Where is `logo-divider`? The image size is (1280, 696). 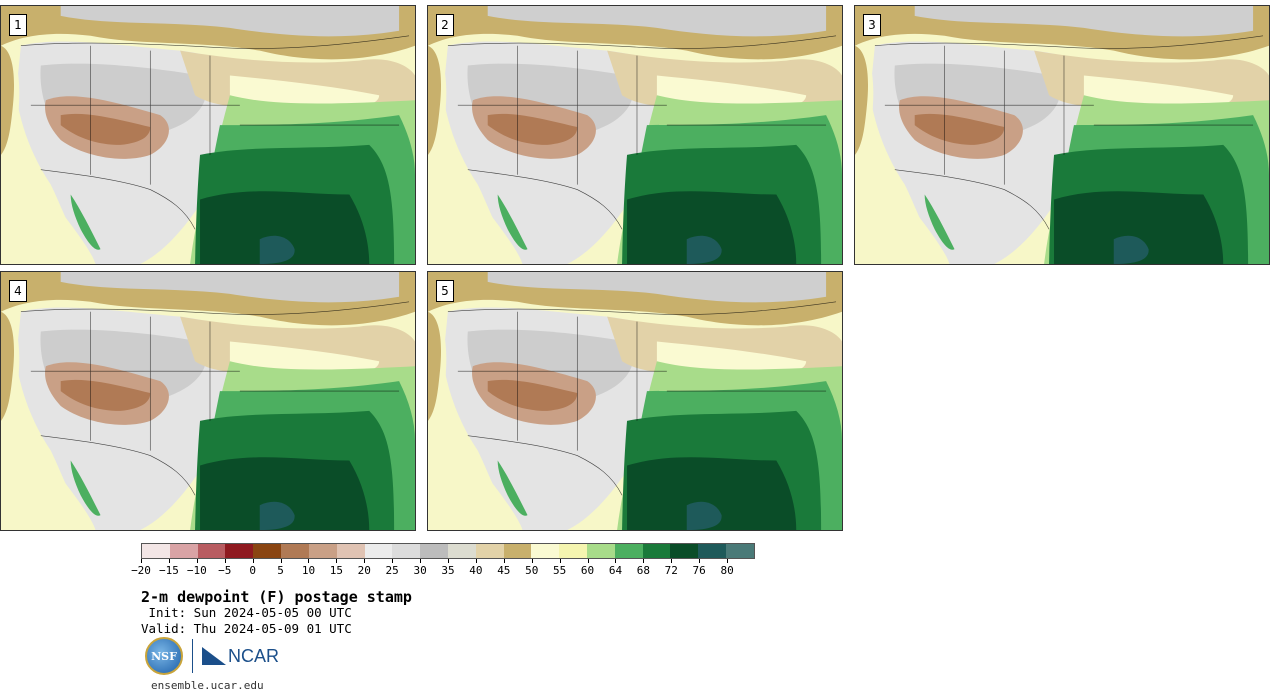 logo-divider is located at coordinates (192, 656).